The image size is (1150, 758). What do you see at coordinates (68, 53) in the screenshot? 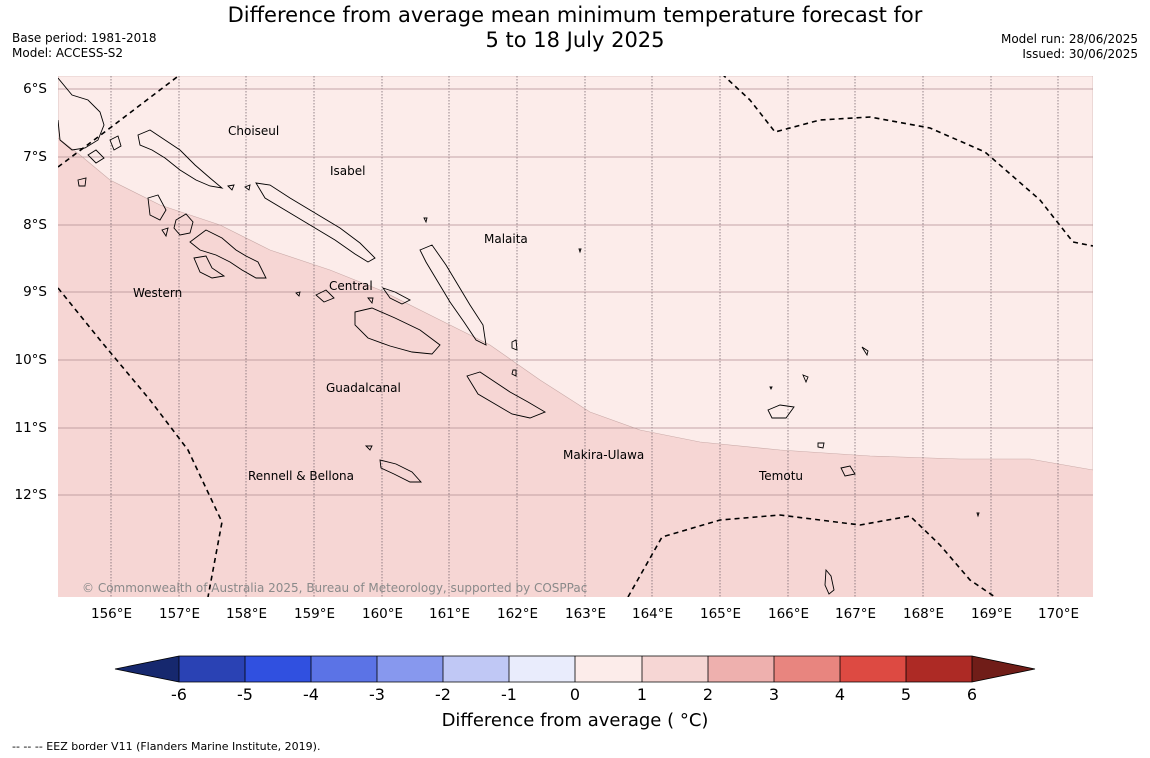
I see `model-text: Model: ACCESS-S2` at bounding box center [68, 53].